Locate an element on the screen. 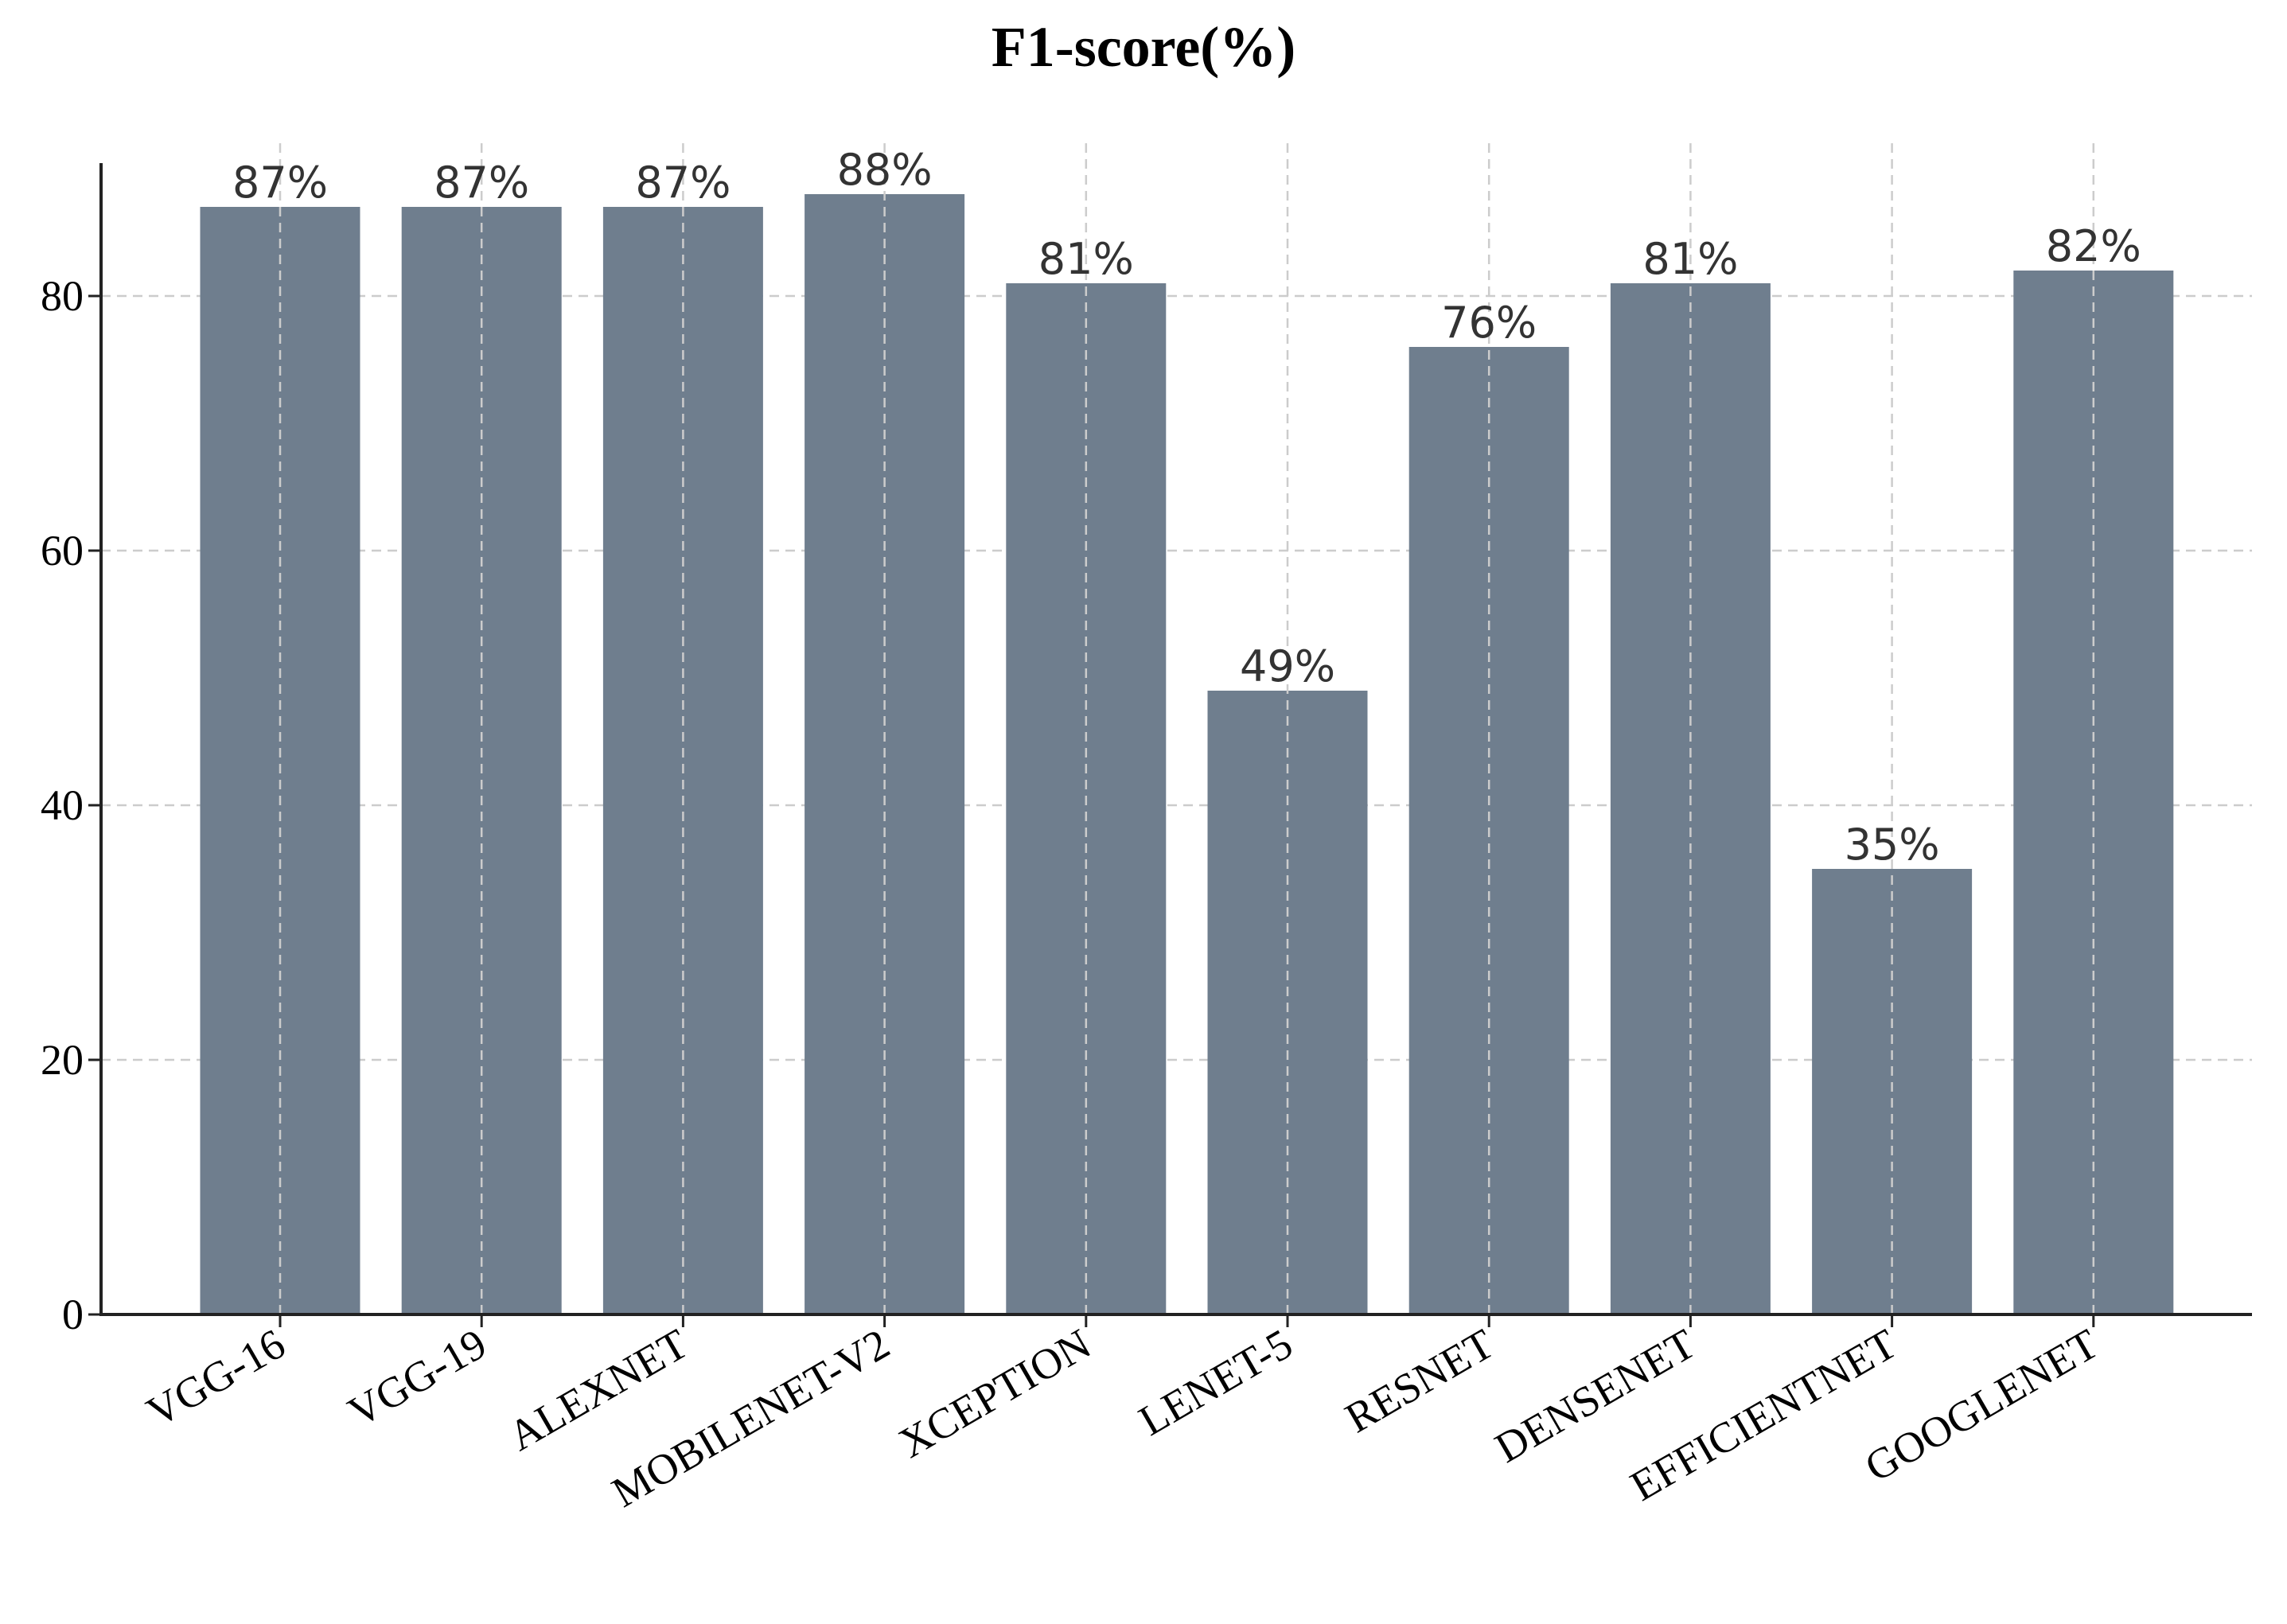 The width and height of the screenshot is (2287, 1624). y-tick-label: 60 is located at coordinates (62, 550).